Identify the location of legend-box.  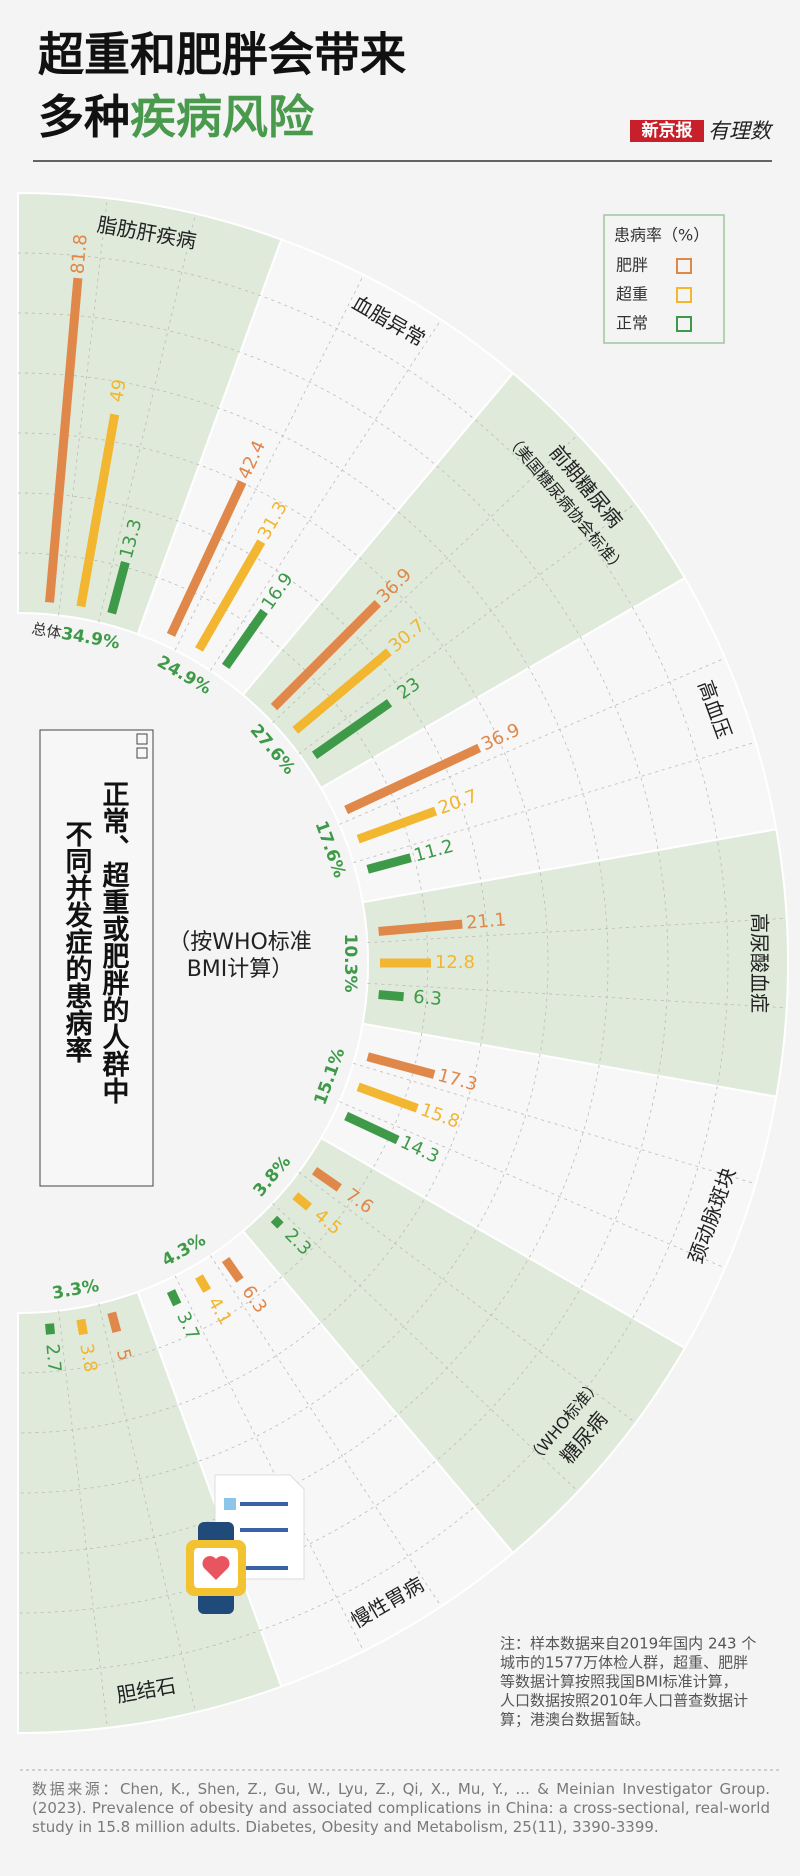
(664, 279).